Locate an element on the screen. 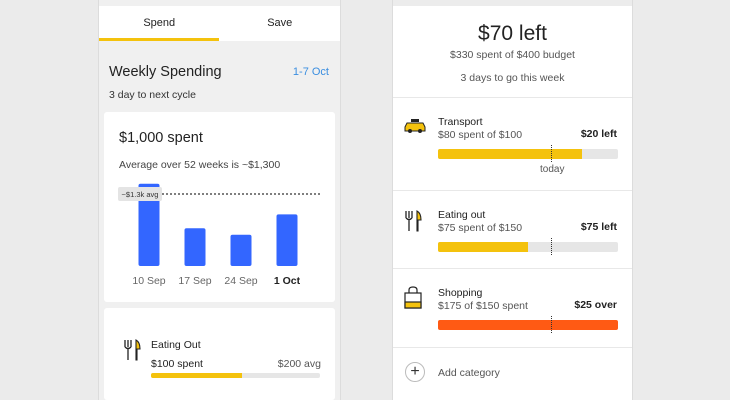 Image resolution: width=730 pixels, height=400 pixels. category-name: Eating out is located at coordinates (462, 215).